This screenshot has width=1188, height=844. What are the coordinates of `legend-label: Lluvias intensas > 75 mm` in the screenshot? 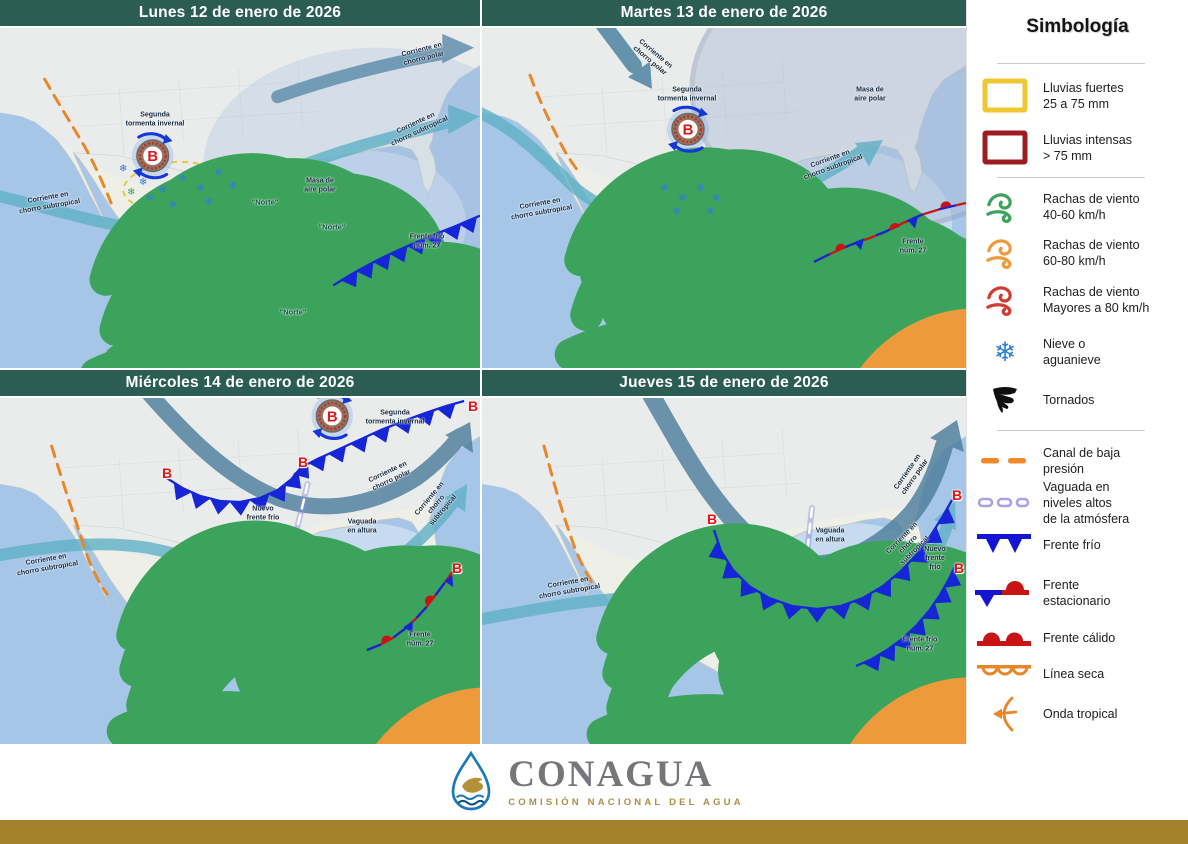 It's located at (1087, 148).